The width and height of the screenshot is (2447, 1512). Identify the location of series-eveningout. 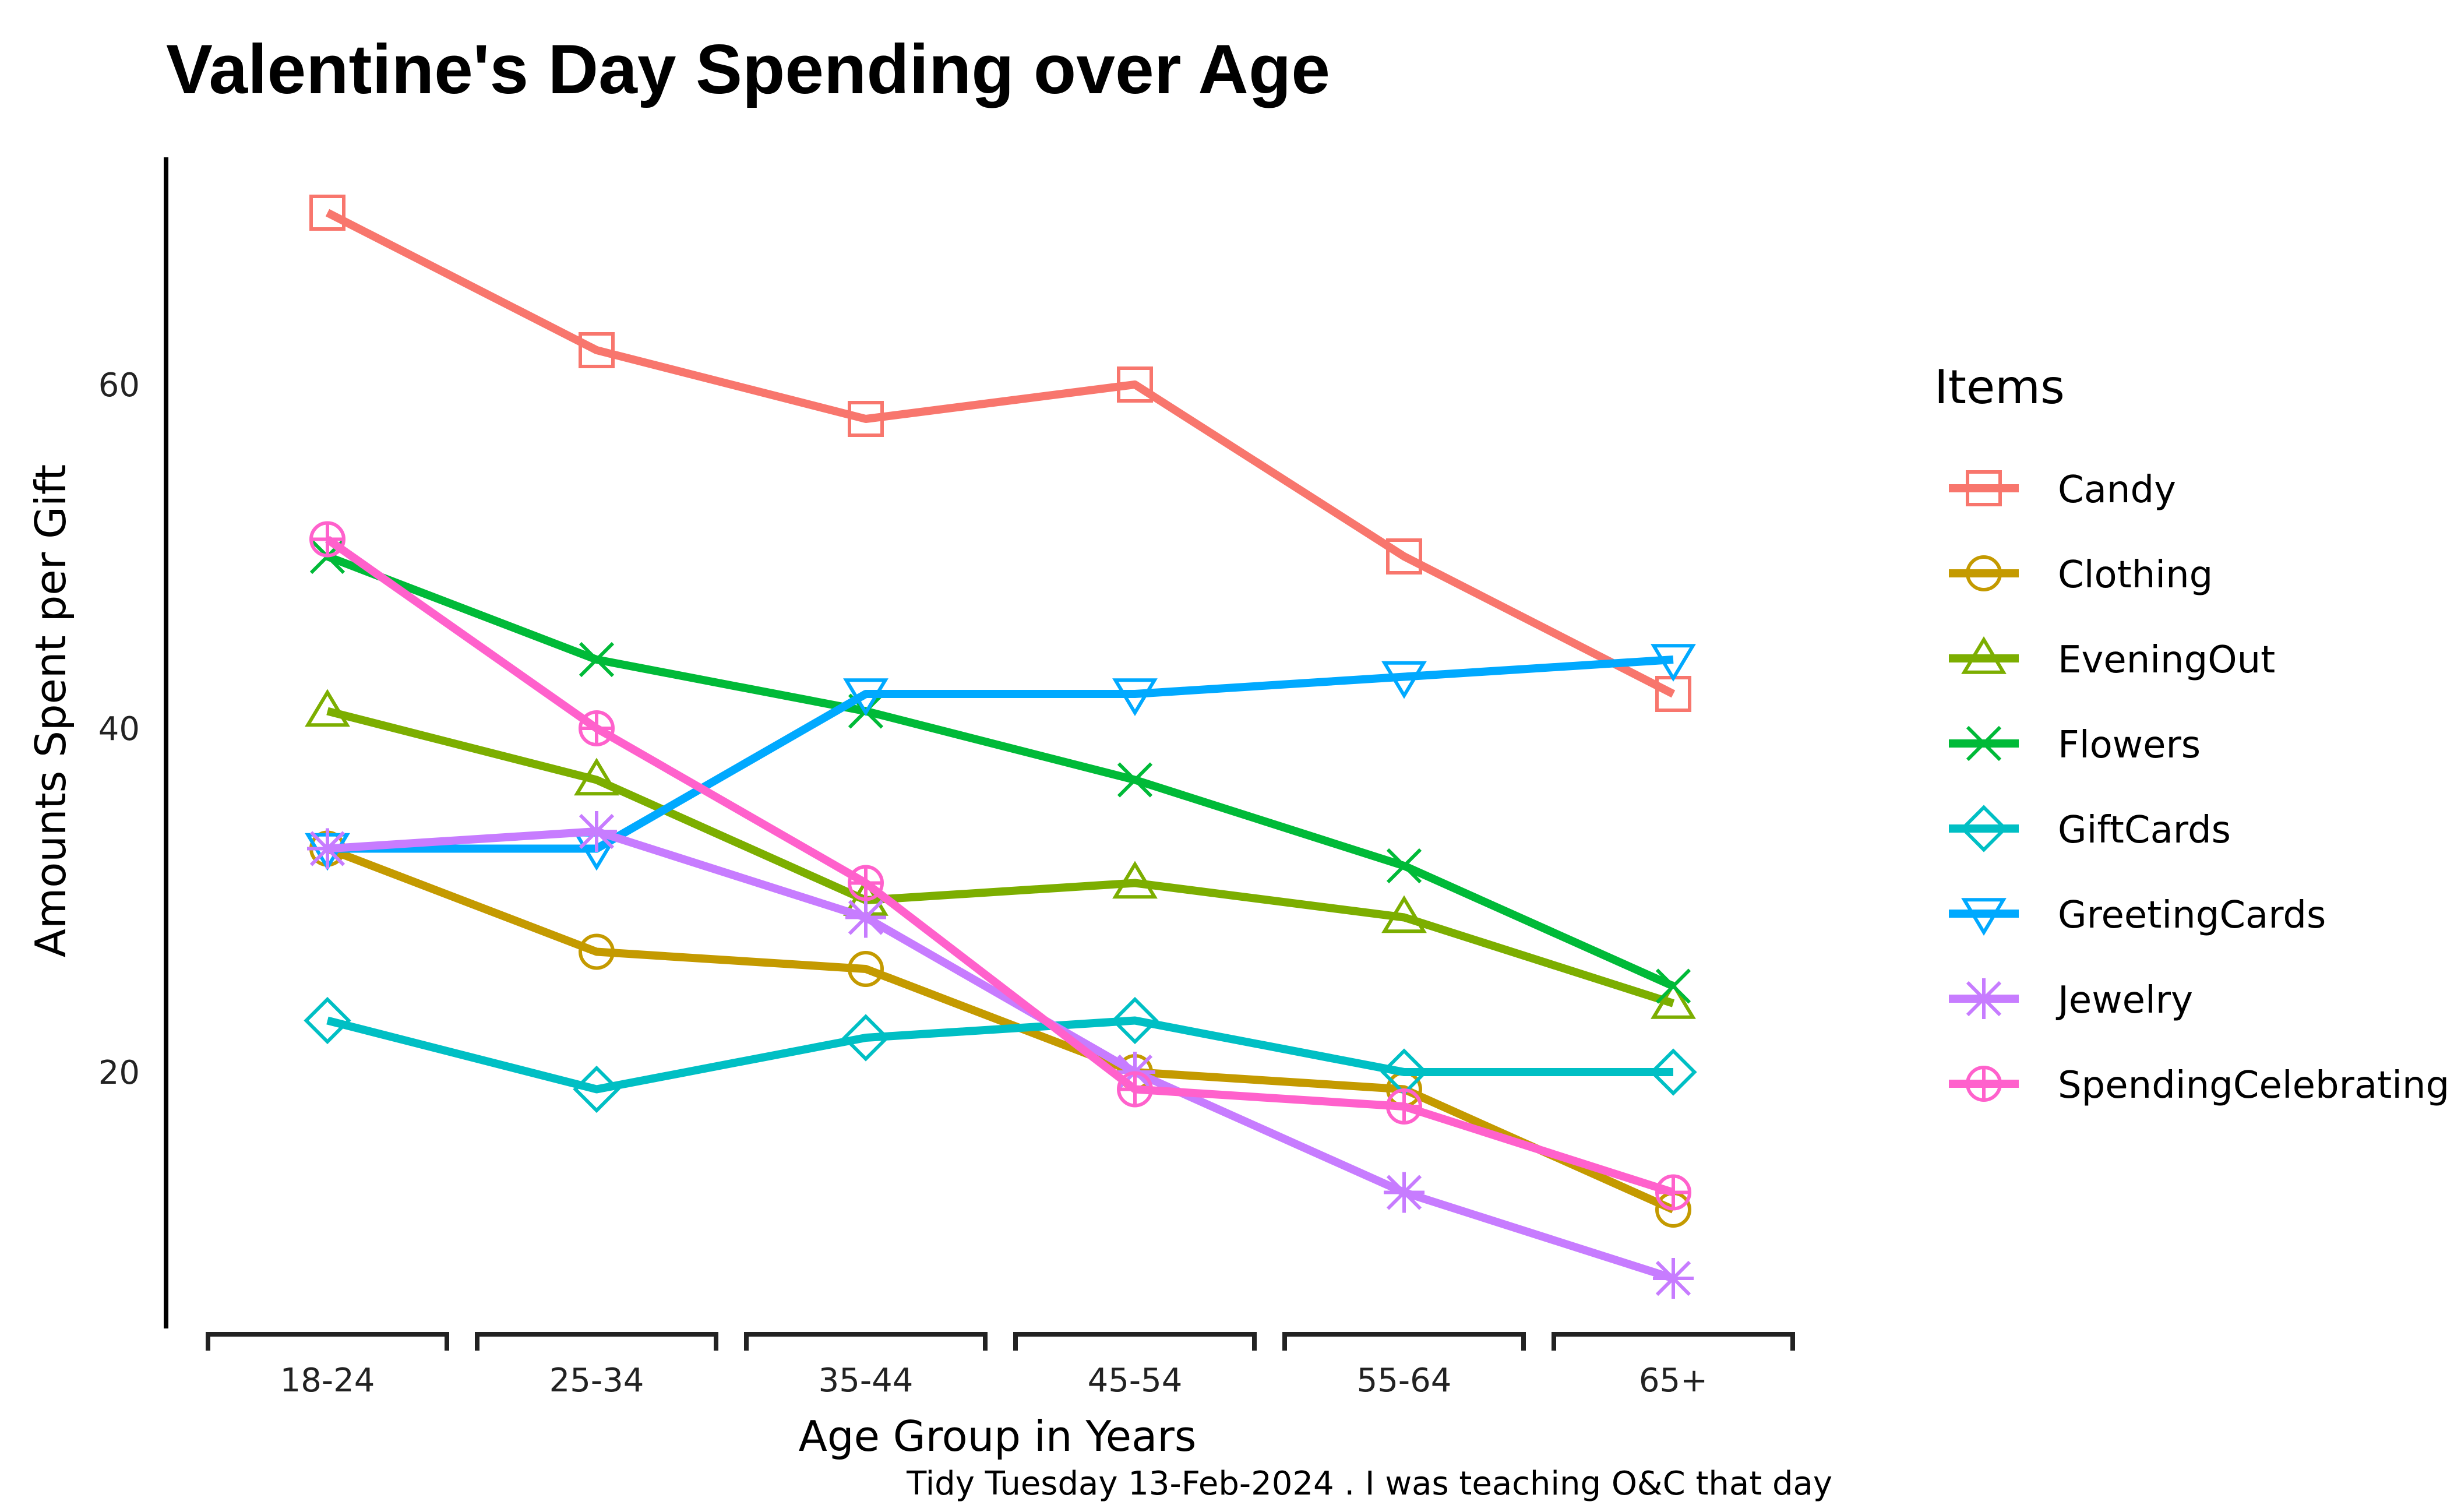
(1000, 854).